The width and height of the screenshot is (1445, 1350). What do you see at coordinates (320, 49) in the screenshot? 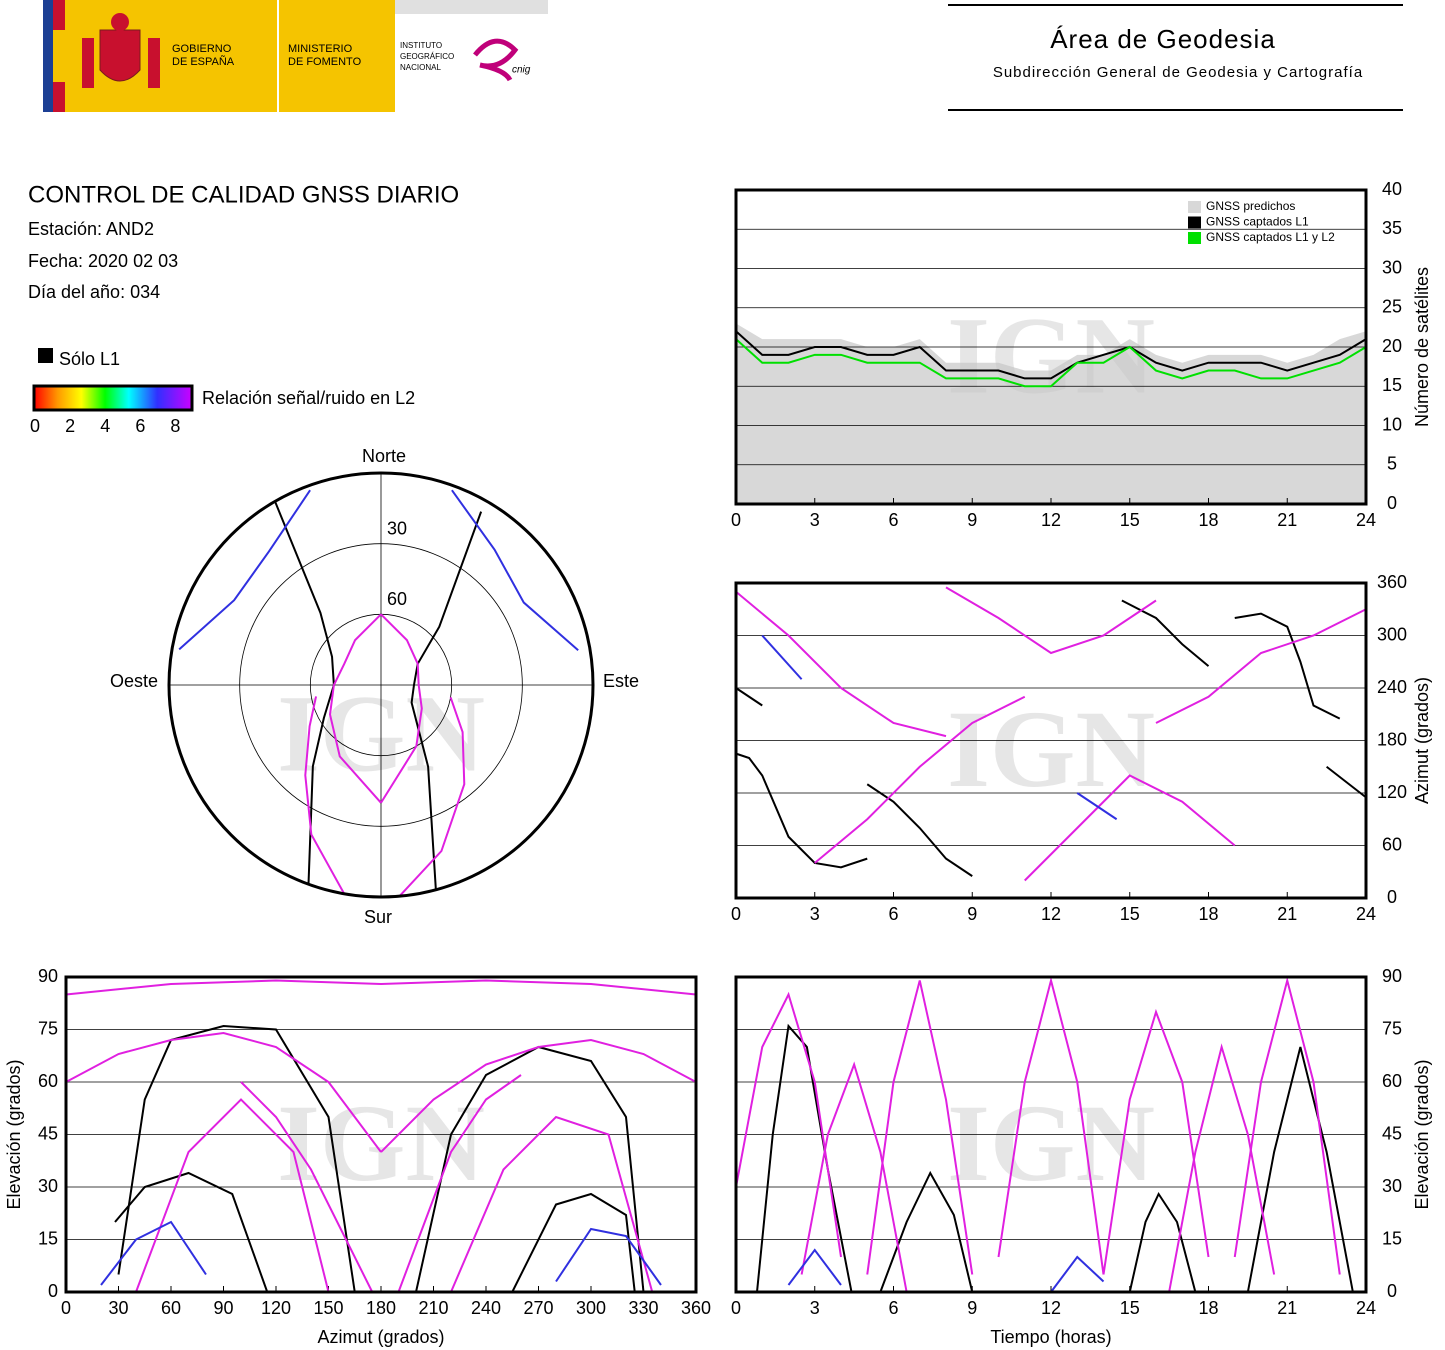
I see `logo-text: MINISTERIO` at bounding box center [320, 49].